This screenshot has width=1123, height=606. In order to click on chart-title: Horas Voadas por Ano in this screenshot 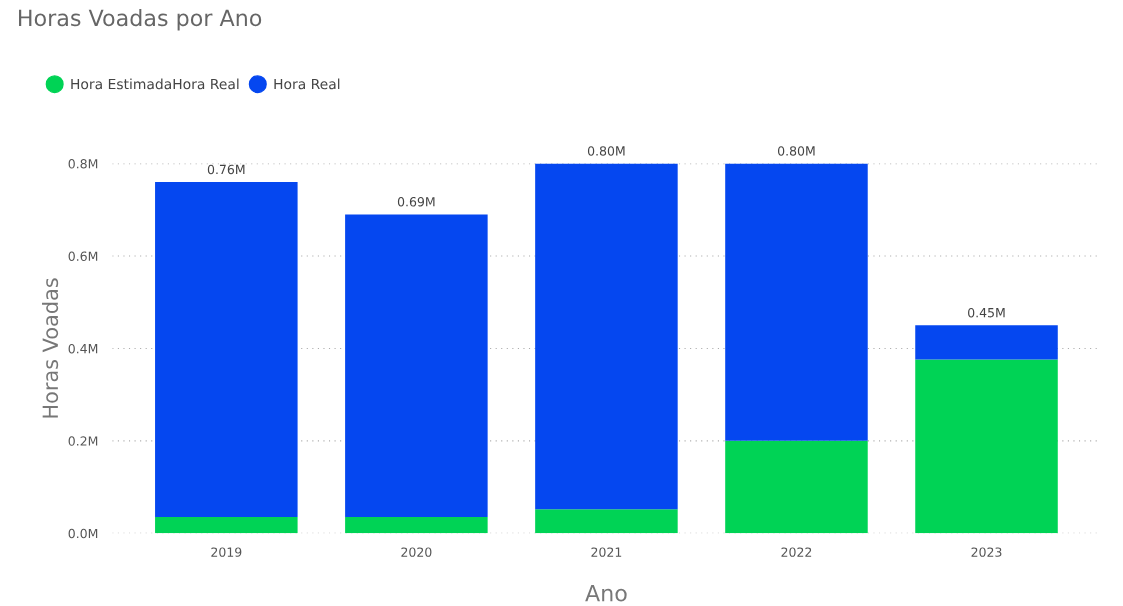, I will do `click(140, 20)`.